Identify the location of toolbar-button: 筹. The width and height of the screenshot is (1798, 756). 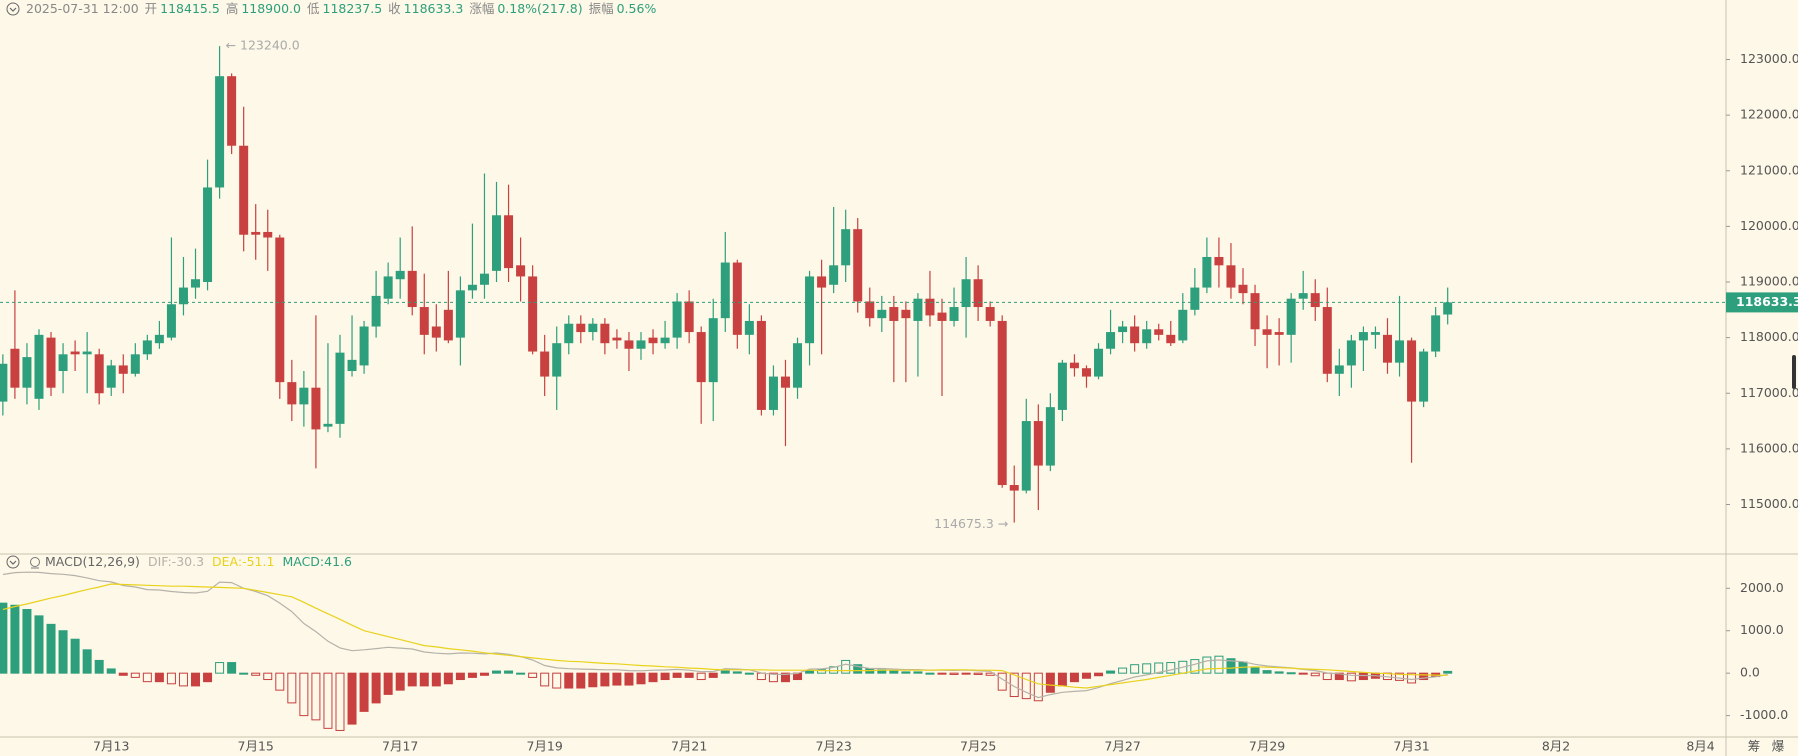
(1754, 746).